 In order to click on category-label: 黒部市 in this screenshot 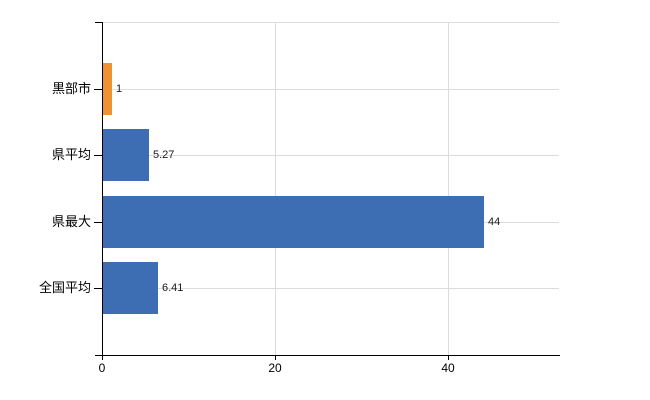, I will do `click(71, 88)`.